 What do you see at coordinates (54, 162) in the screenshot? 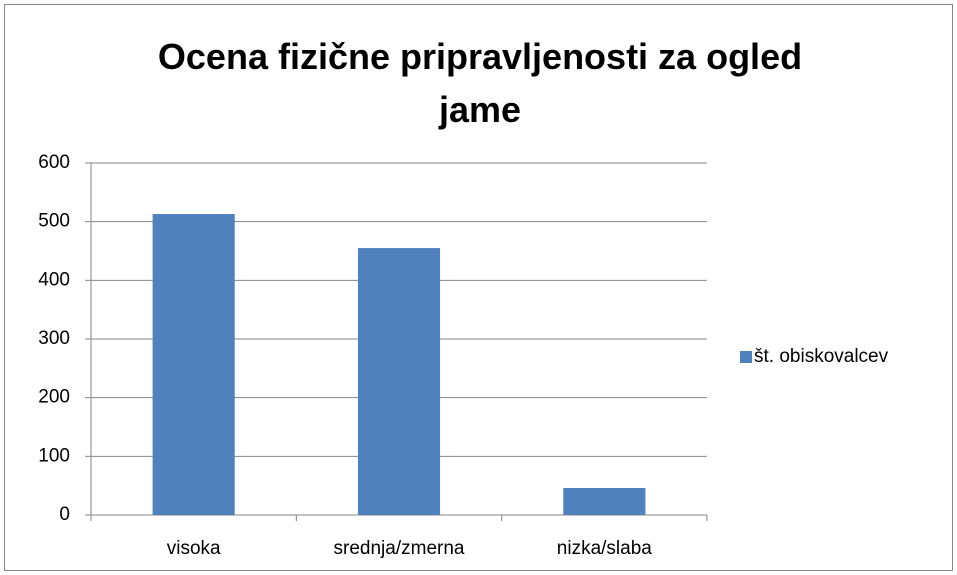
I see `y-tick-label: 600` at bounding box center [54, 162].